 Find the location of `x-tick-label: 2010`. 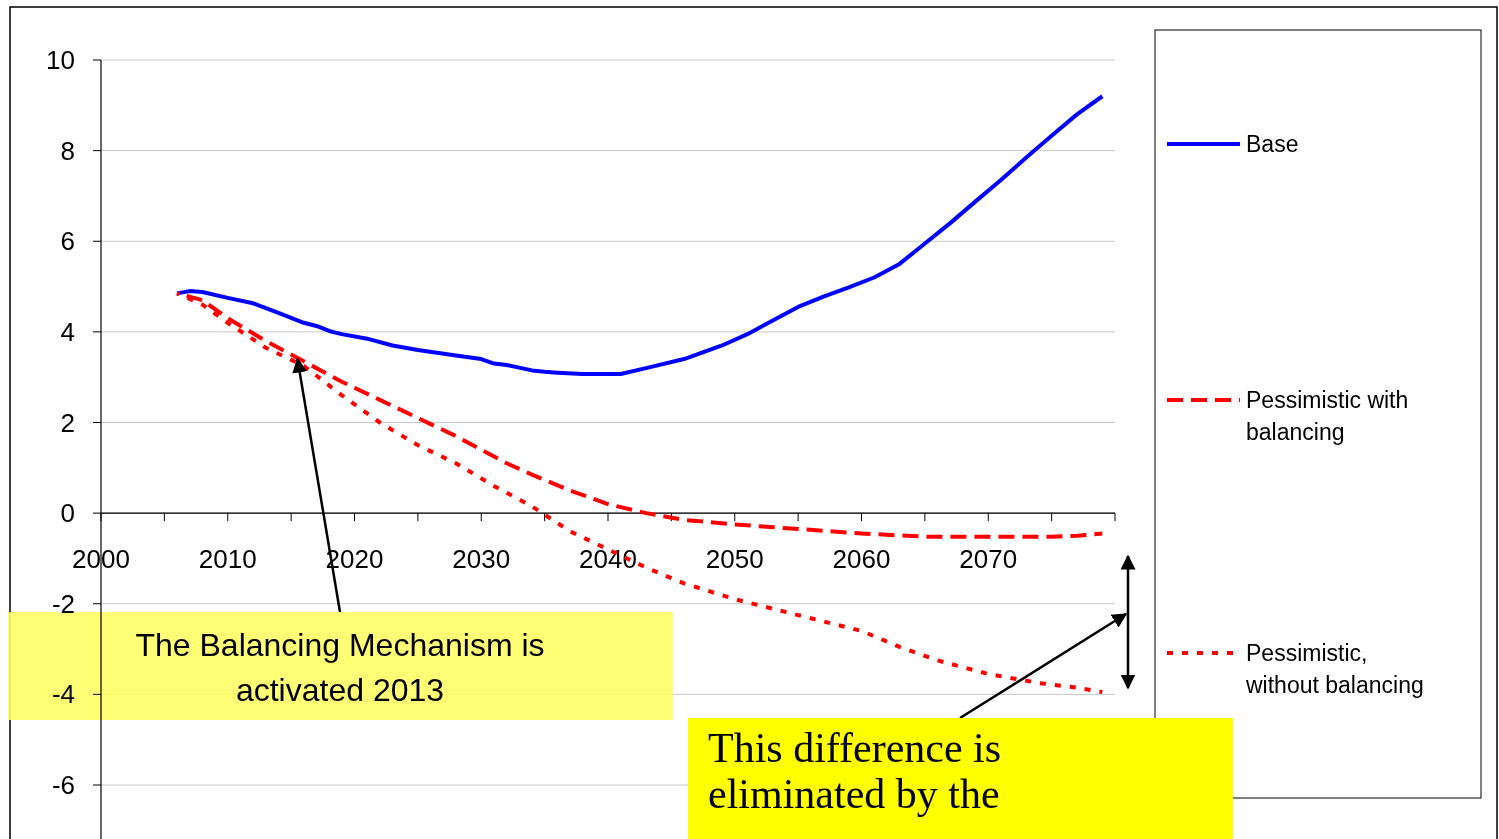

x-tick-label: 2010 is located at coordinates (227, 559).